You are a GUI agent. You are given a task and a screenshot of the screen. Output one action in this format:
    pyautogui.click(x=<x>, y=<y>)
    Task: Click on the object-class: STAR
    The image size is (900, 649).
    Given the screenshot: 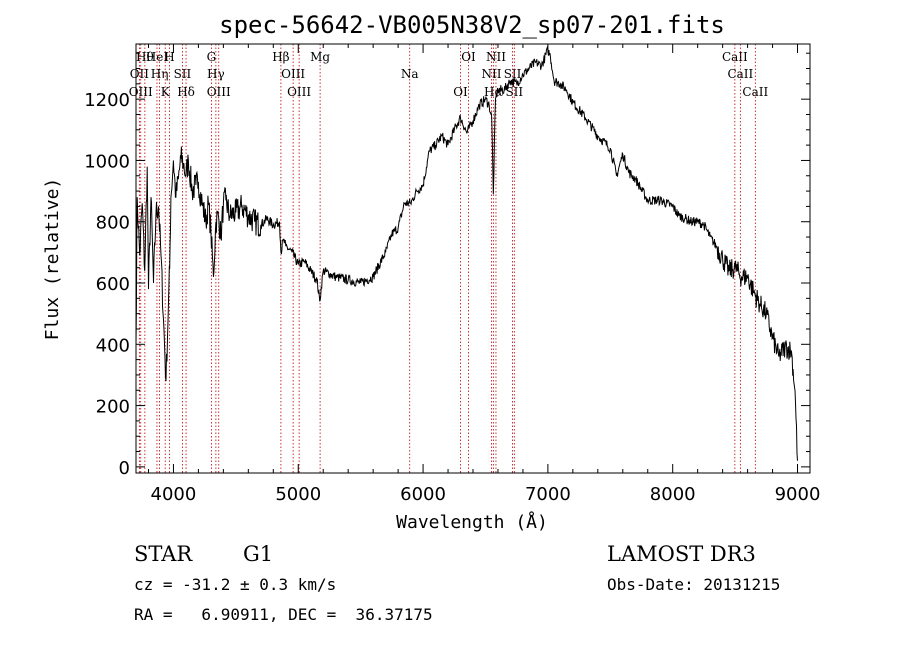 What is the action you would take?
    pyautogui.click(x=163, y=554)
    